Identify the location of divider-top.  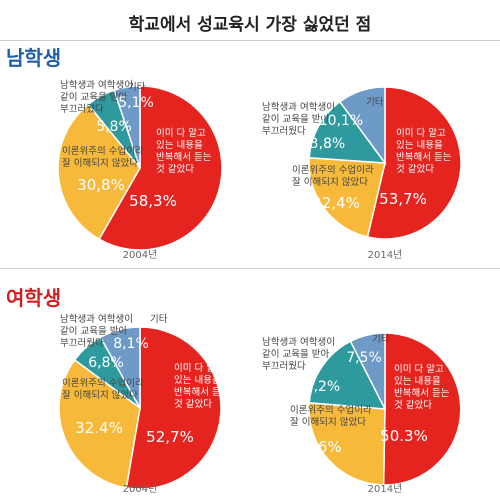
(250, 40).